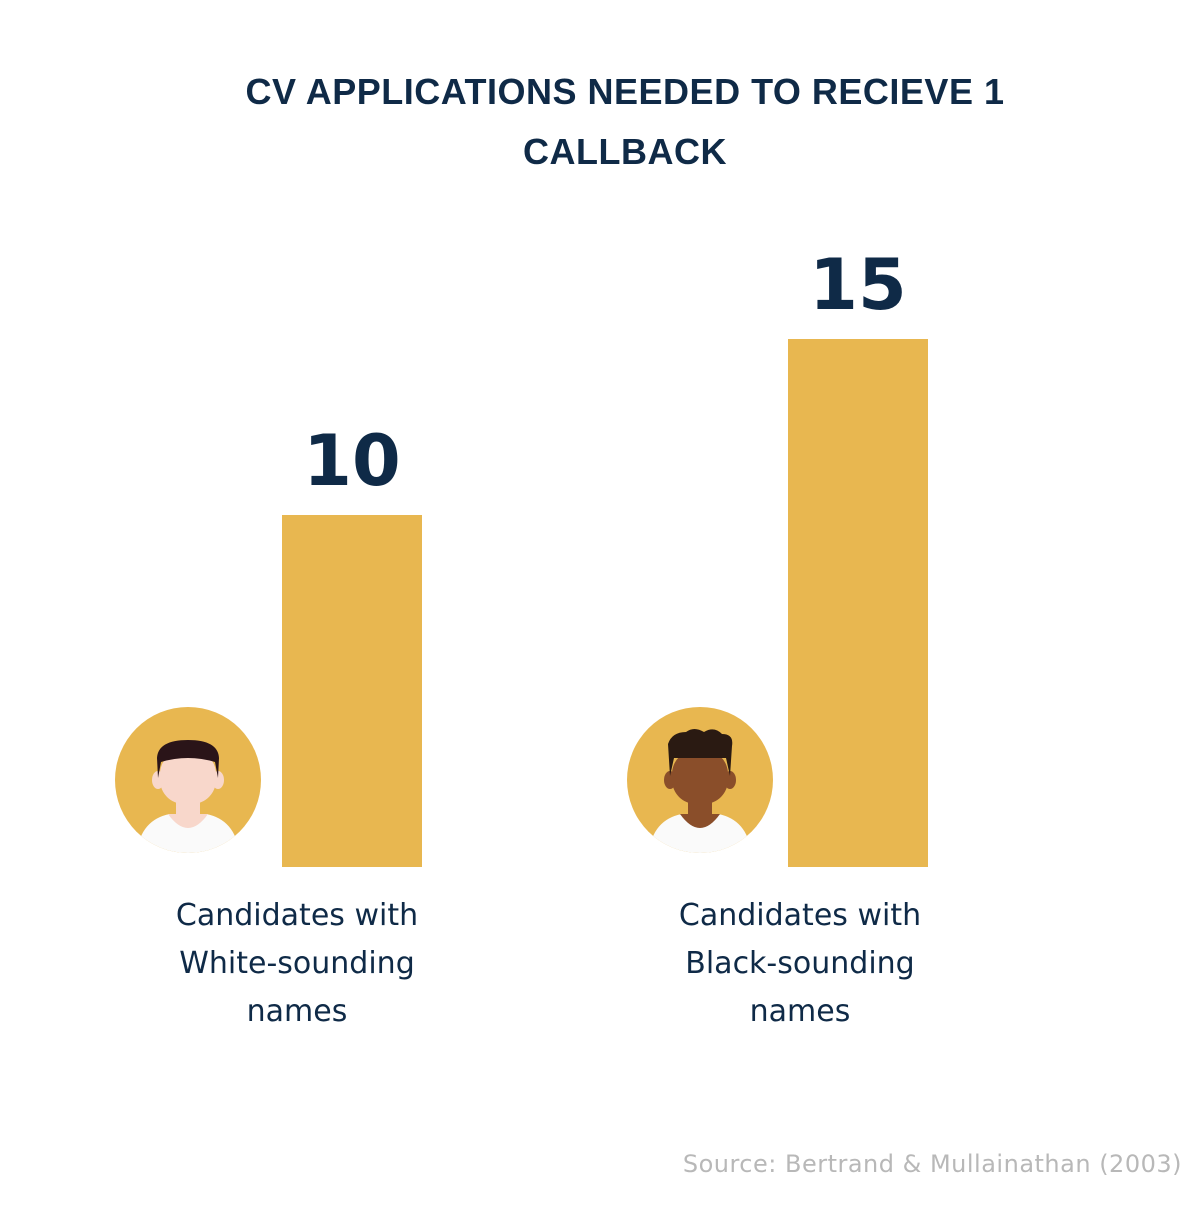 This screenshot has height=1206, width=1204. What do you see at coordinates (188, 780) in the screenshot?
I see `person-light-skin-icon` at bounding box center [188, 780].